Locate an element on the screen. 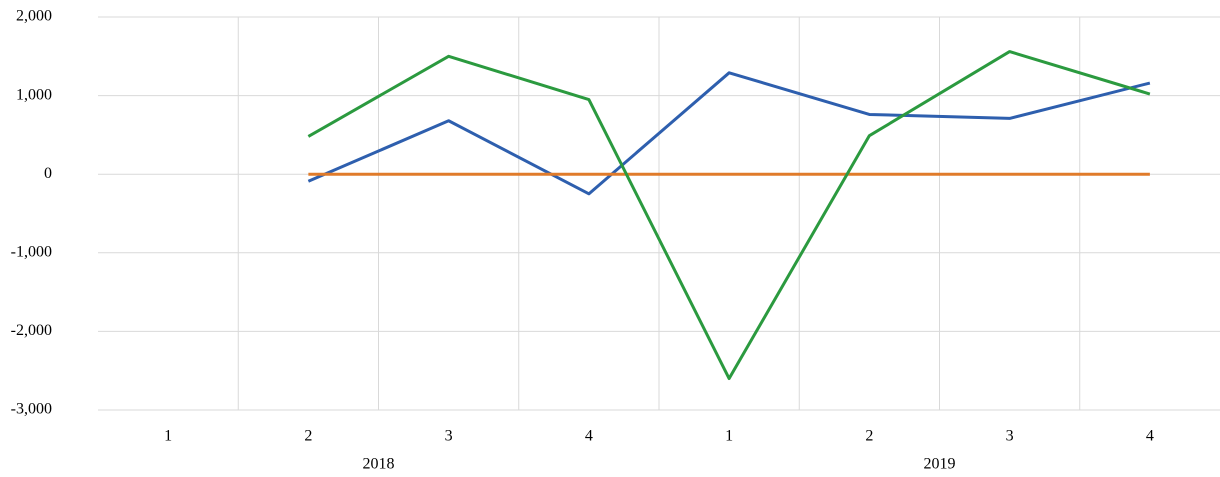 Image resolution: width=1220 pixels, height=477 pixels. y-tick-label: -2,000 is located at coordinates (31, 330).